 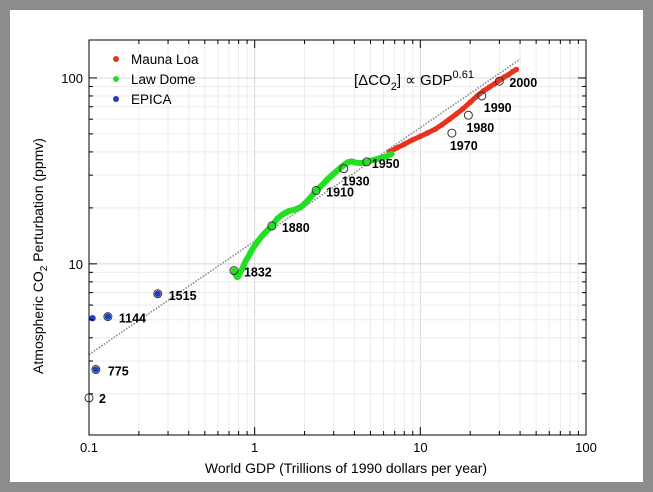 I want to click on y-tick-label: 10, so click(x=76, y=264).